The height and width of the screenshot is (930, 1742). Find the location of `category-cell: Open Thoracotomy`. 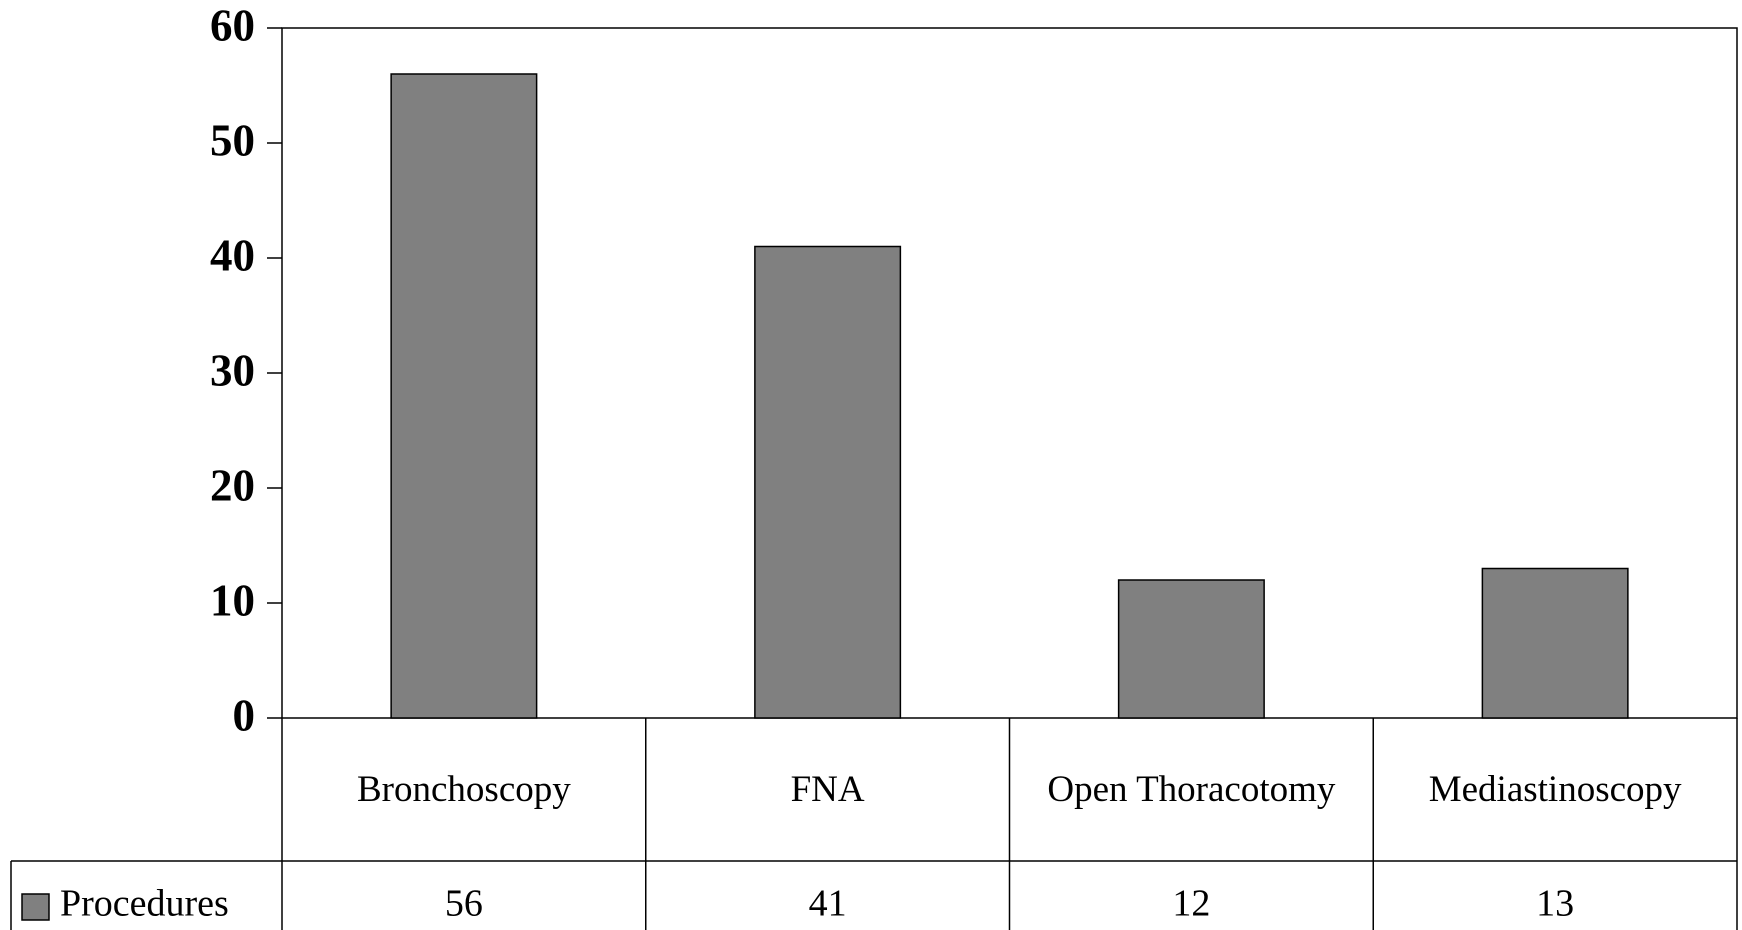

category-cell: Open Thoracotomy is located at coordinates (1192, 789).